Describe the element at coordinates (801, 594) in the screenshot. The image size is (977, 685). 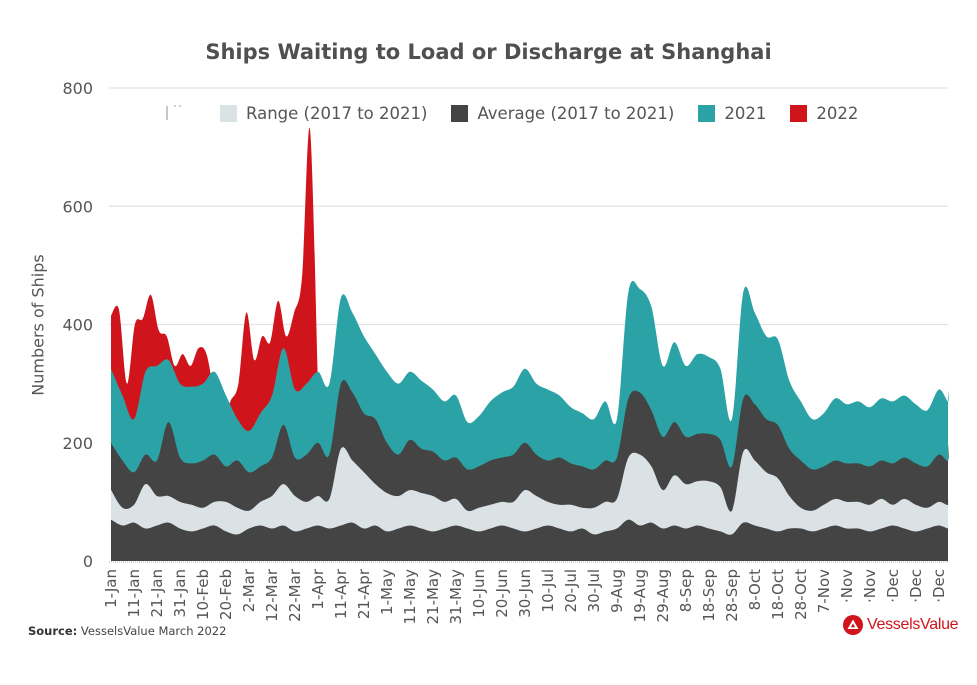
I see `x-tick-label: 28-Oct` at that location.